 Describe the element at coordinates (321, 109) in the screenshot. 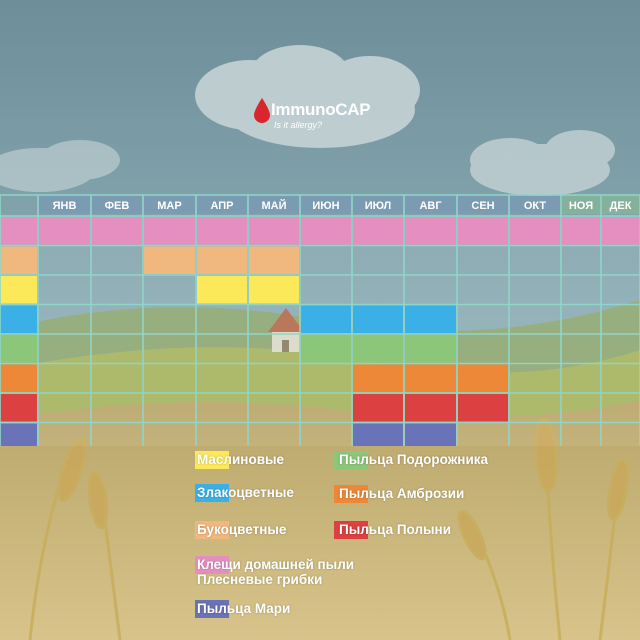

I see `logo-brand: ImmunoCAP` at that location.